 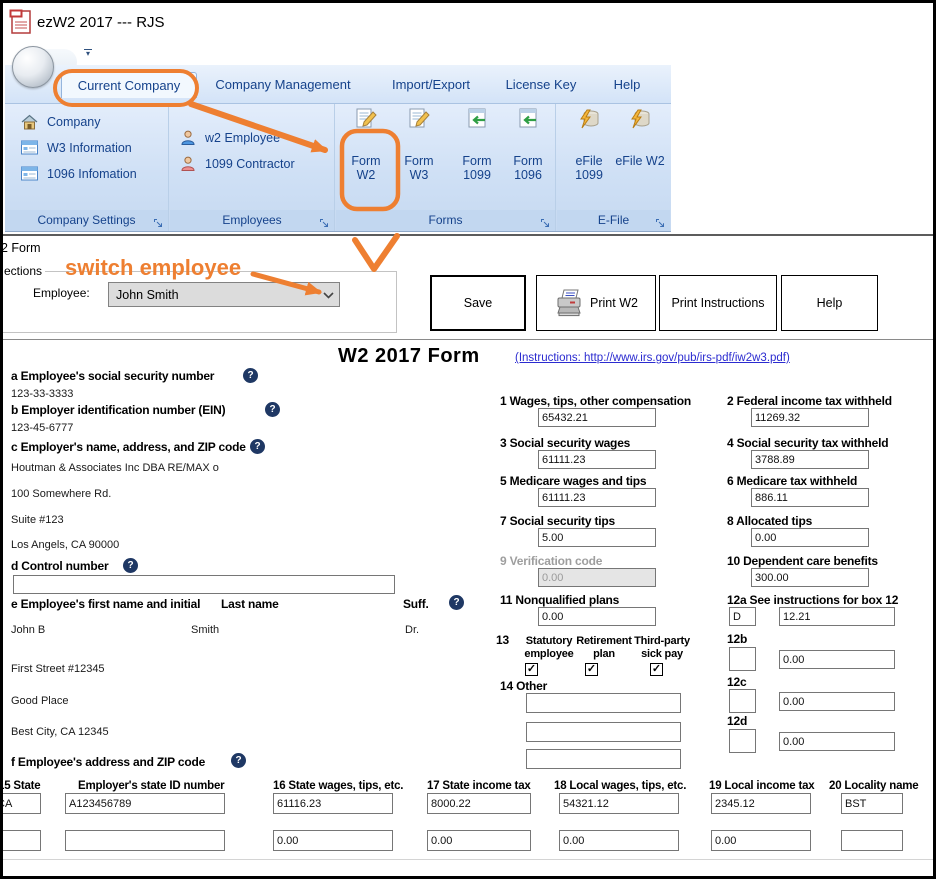 I want to click on state-row1-wages-input, so click(x=333, y=803).